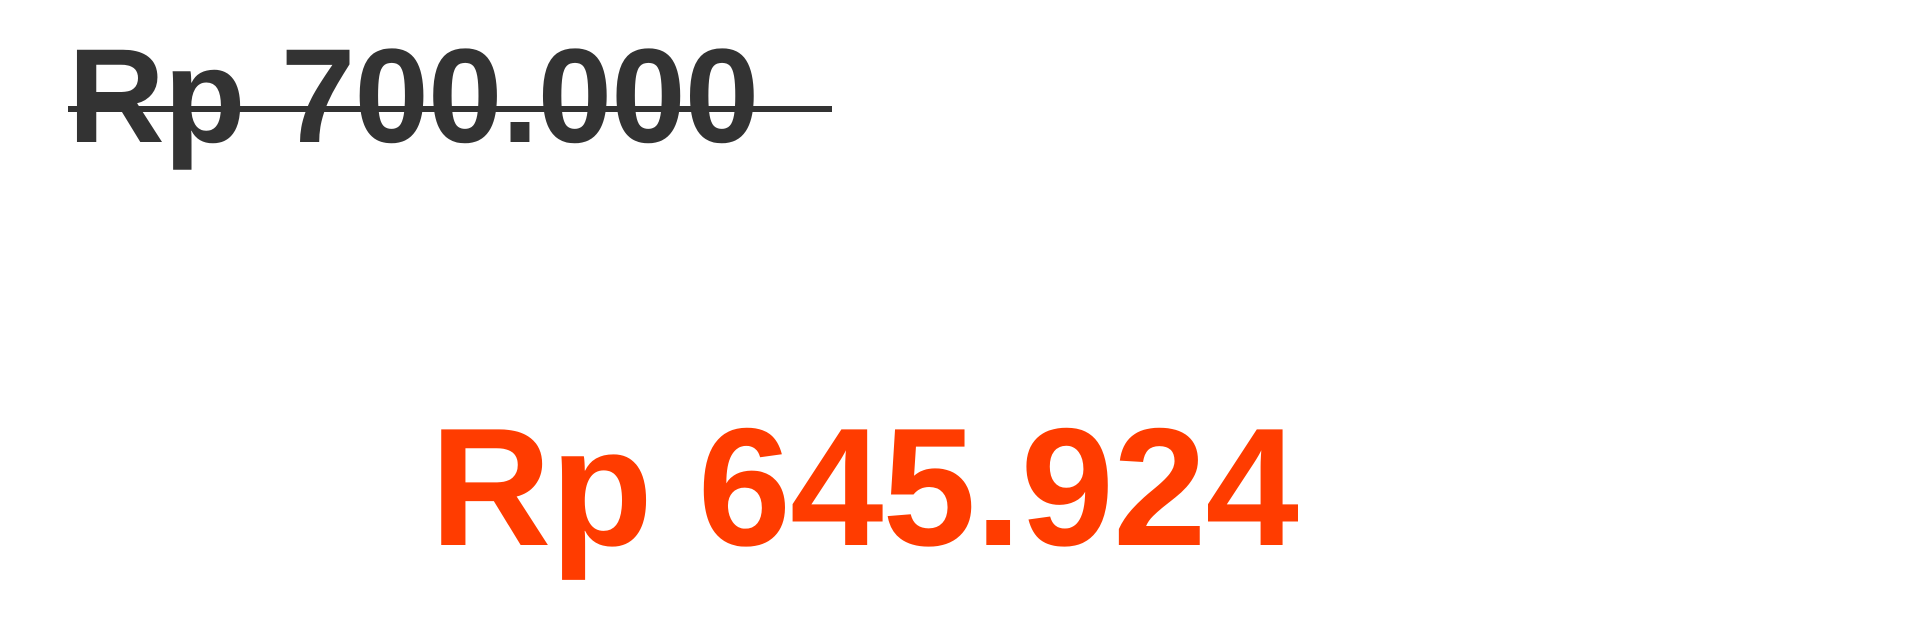 This screenshot has height=632, width=1920. Describe the element at coordinates (413, 96) in the screenshot. I see `original-price: Rp 700.000` at that location.